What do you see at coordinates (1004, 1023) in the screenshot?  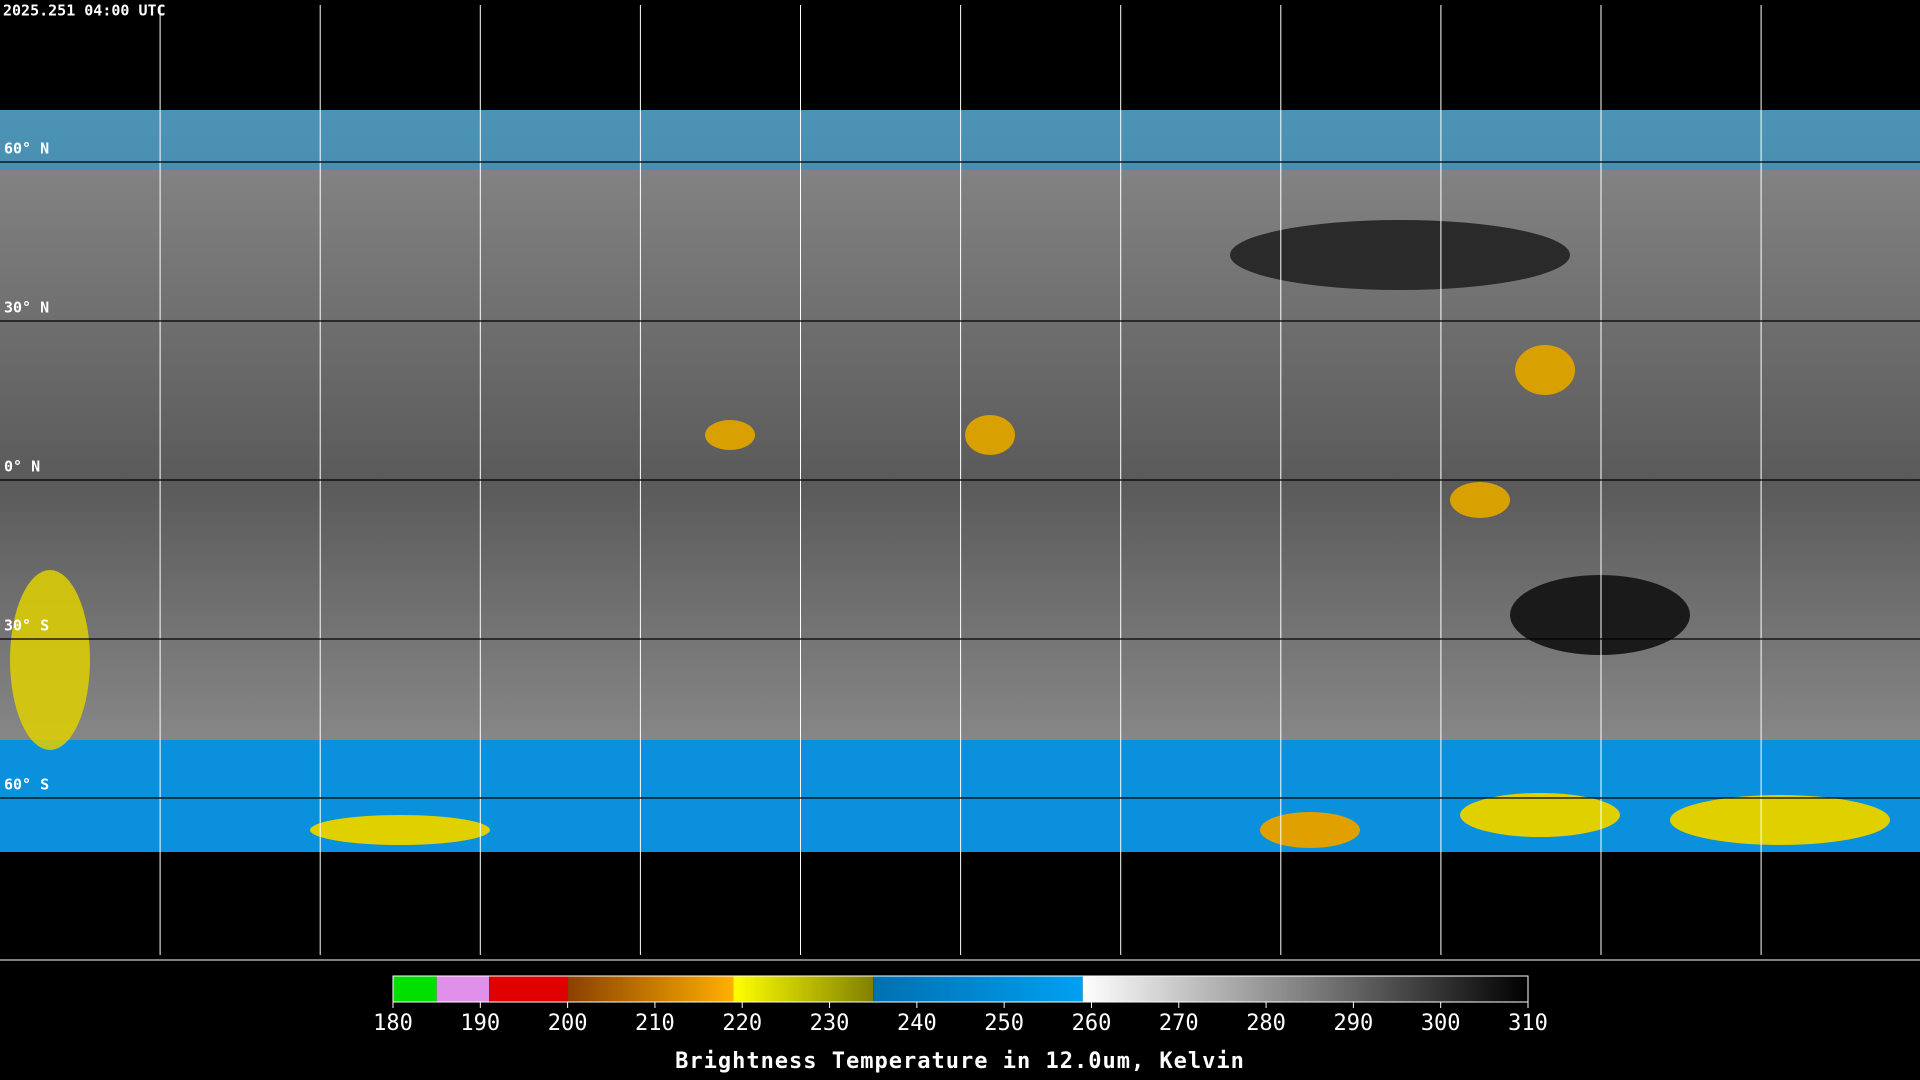 I see `colorbar-tick-label: 250` at bounding box center [1004, 1023].